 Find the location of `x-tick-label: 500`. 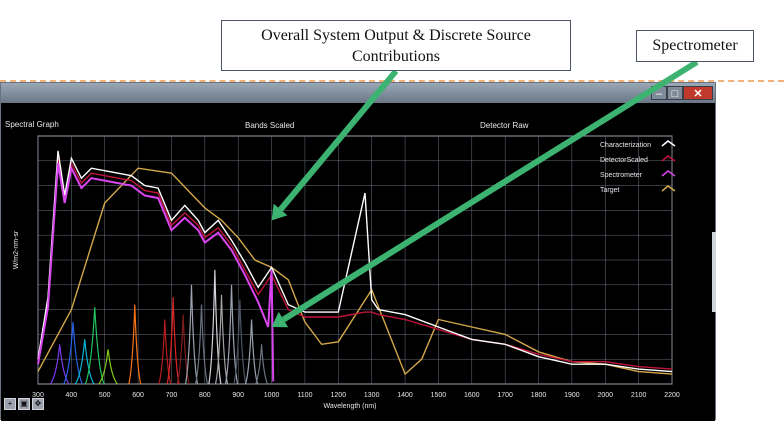

x-tick-label: 500 is located at coordinates (105, 395).